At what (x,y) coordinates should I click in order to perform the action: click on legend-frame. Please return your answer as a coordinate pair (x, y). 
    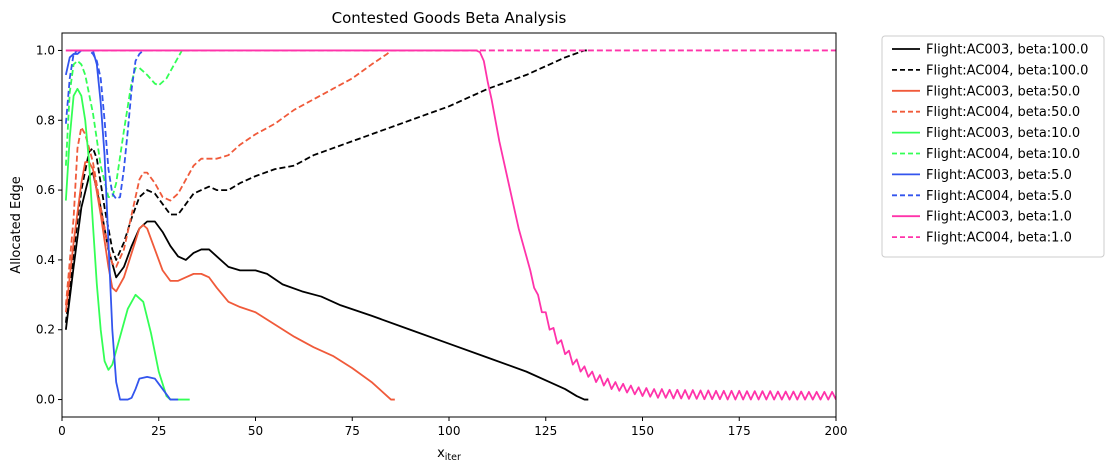
    Looking at the image, I should click on (993, 146).